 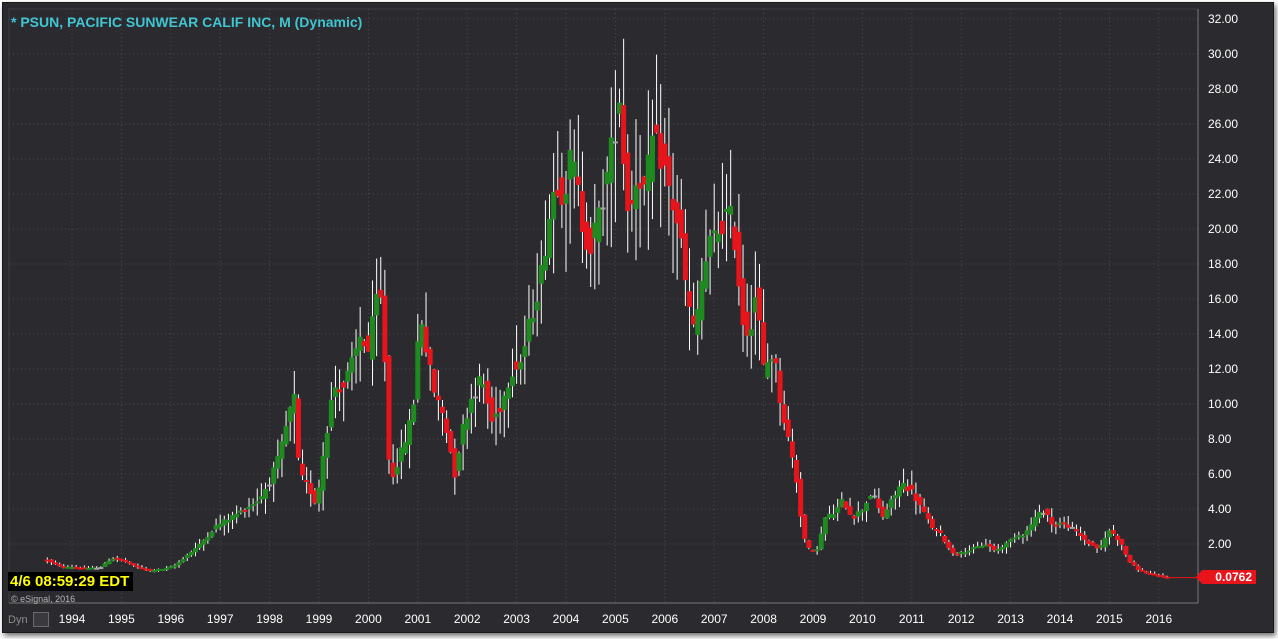 What do you see at coordinates (41, 619) in the screenshot?
I see `dyn-settings-icon` at bounding box center [41, 619].